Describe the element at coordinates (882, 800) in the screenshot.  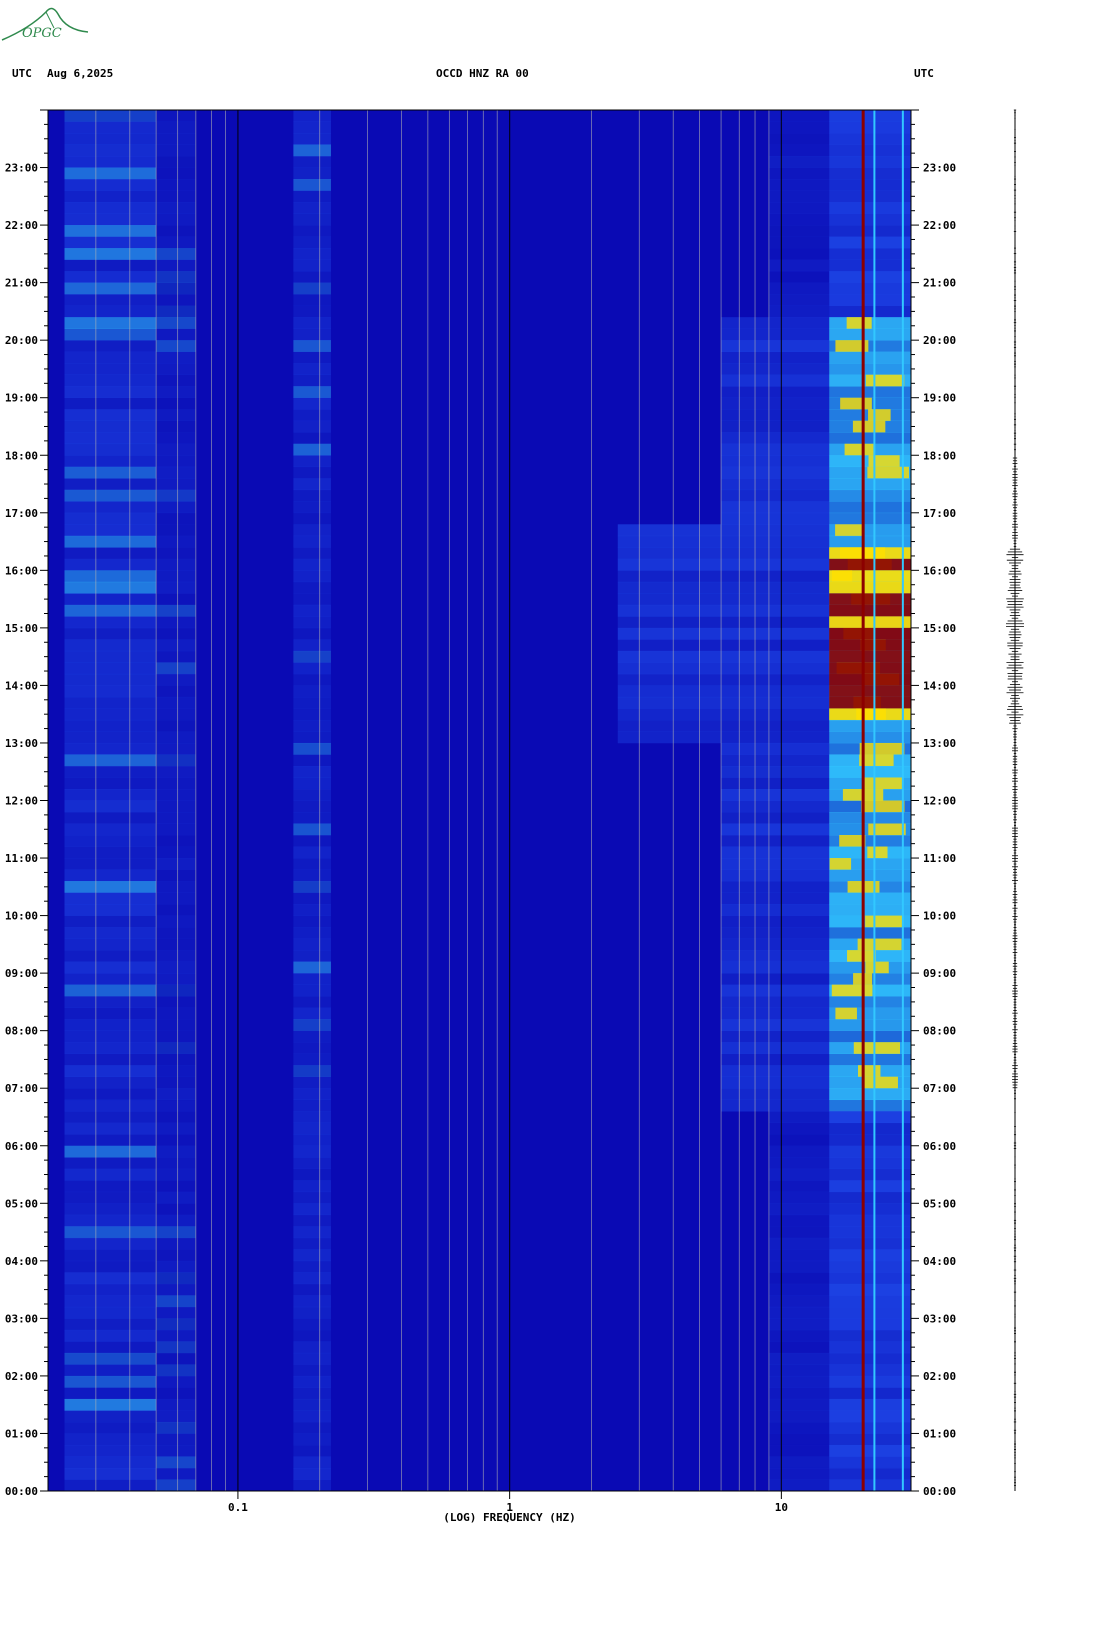
I see `persistent-lines` at that location.